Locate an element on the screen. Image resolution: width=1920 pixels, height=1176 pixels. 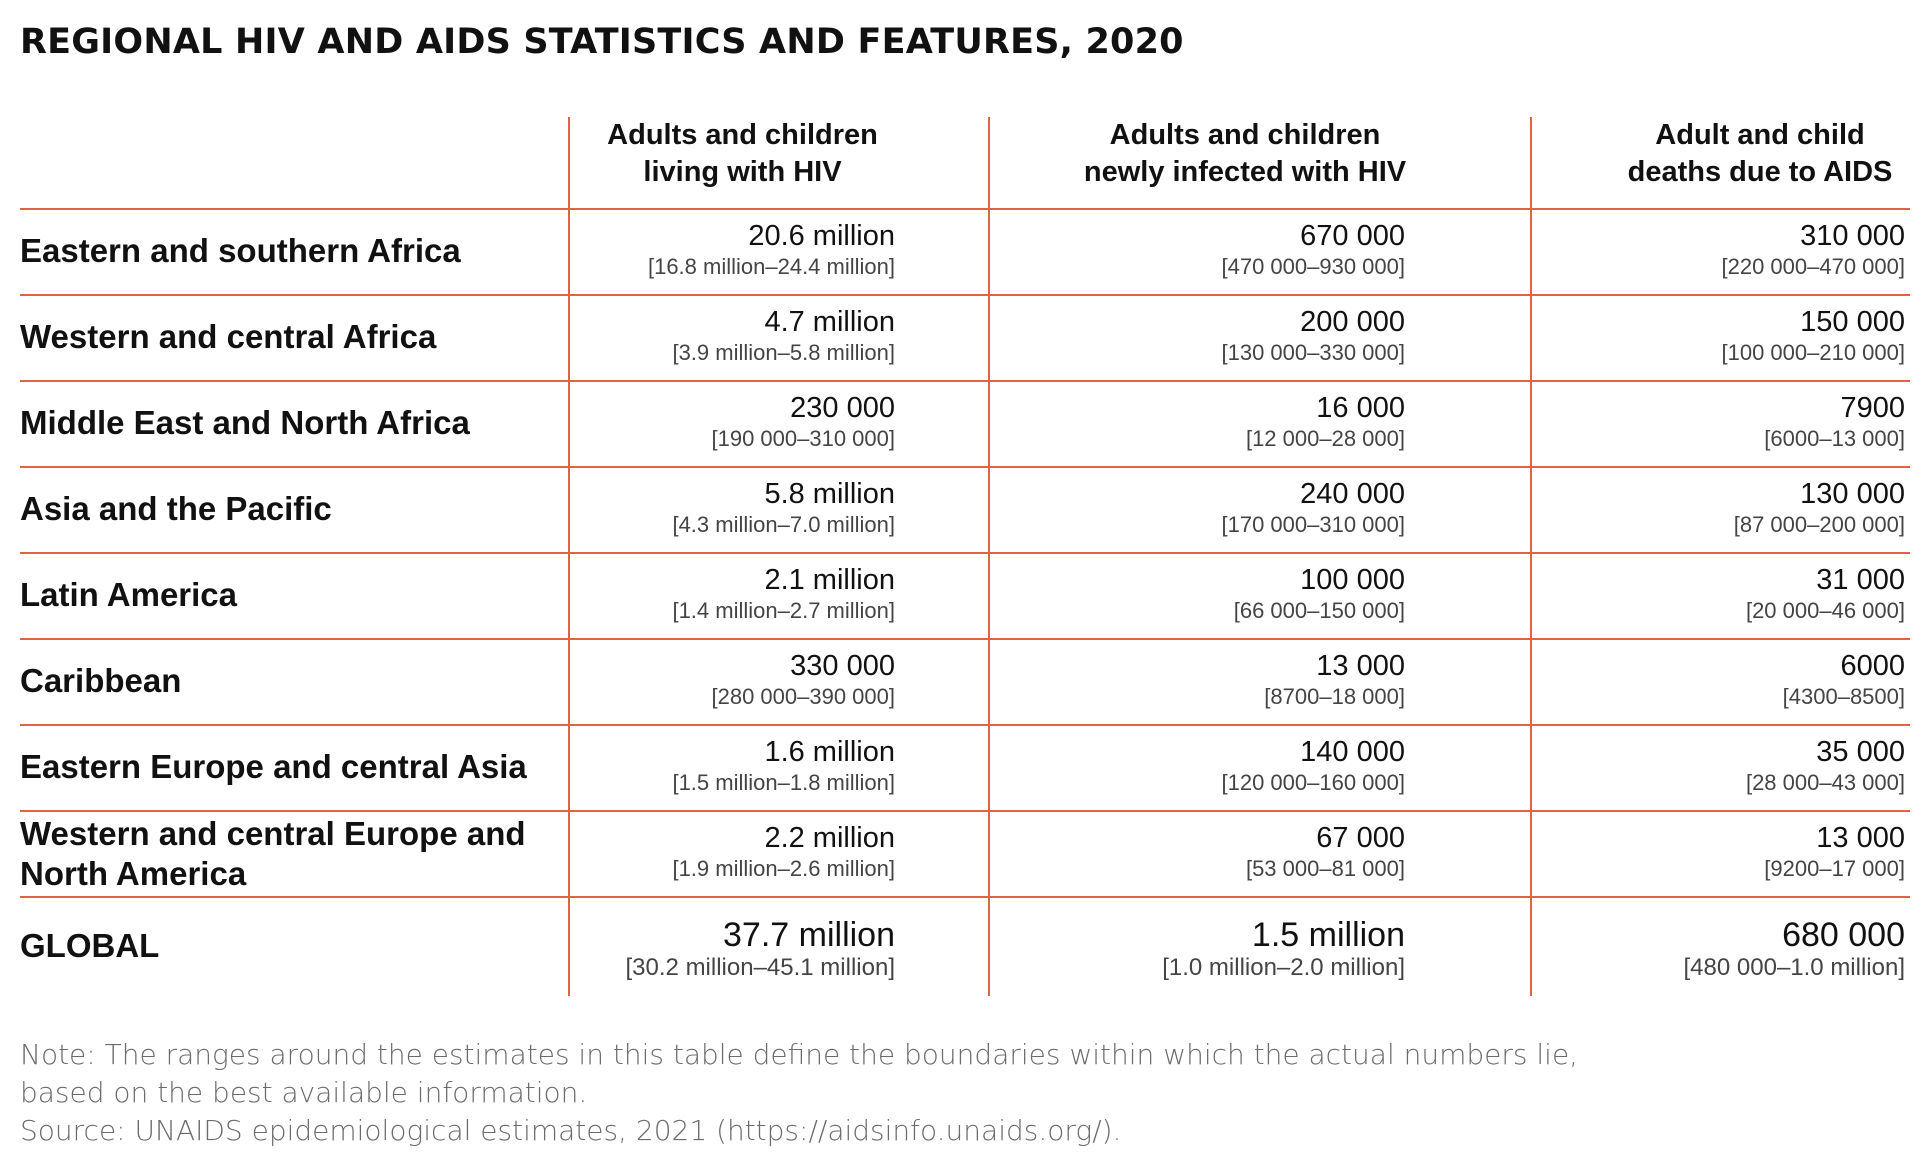
estimate-value: 100 000 is located at coordinates (1352, 580).